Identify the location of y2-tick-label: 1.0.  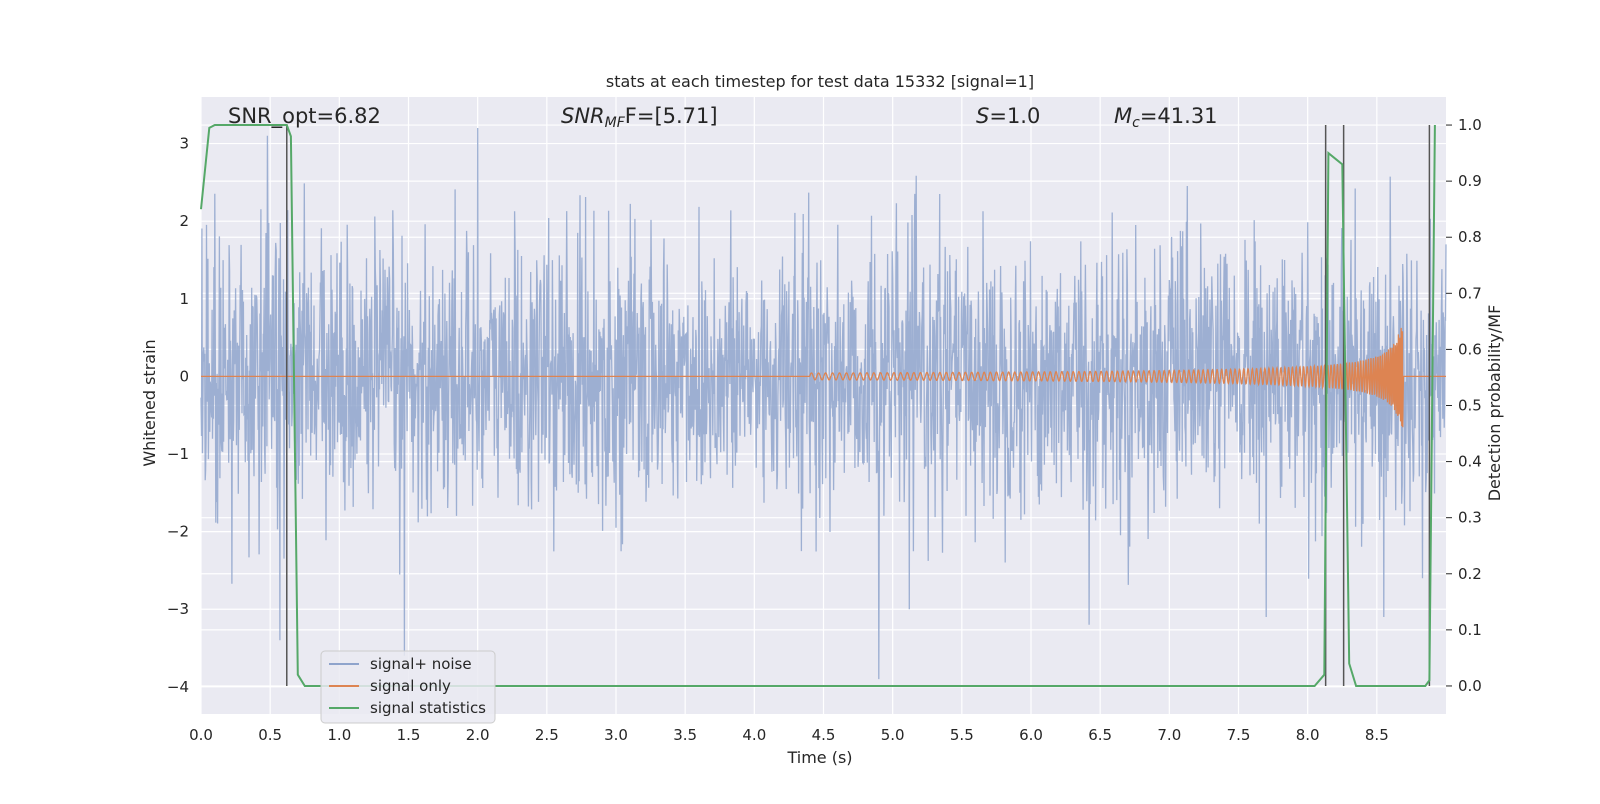
(1470, 125).